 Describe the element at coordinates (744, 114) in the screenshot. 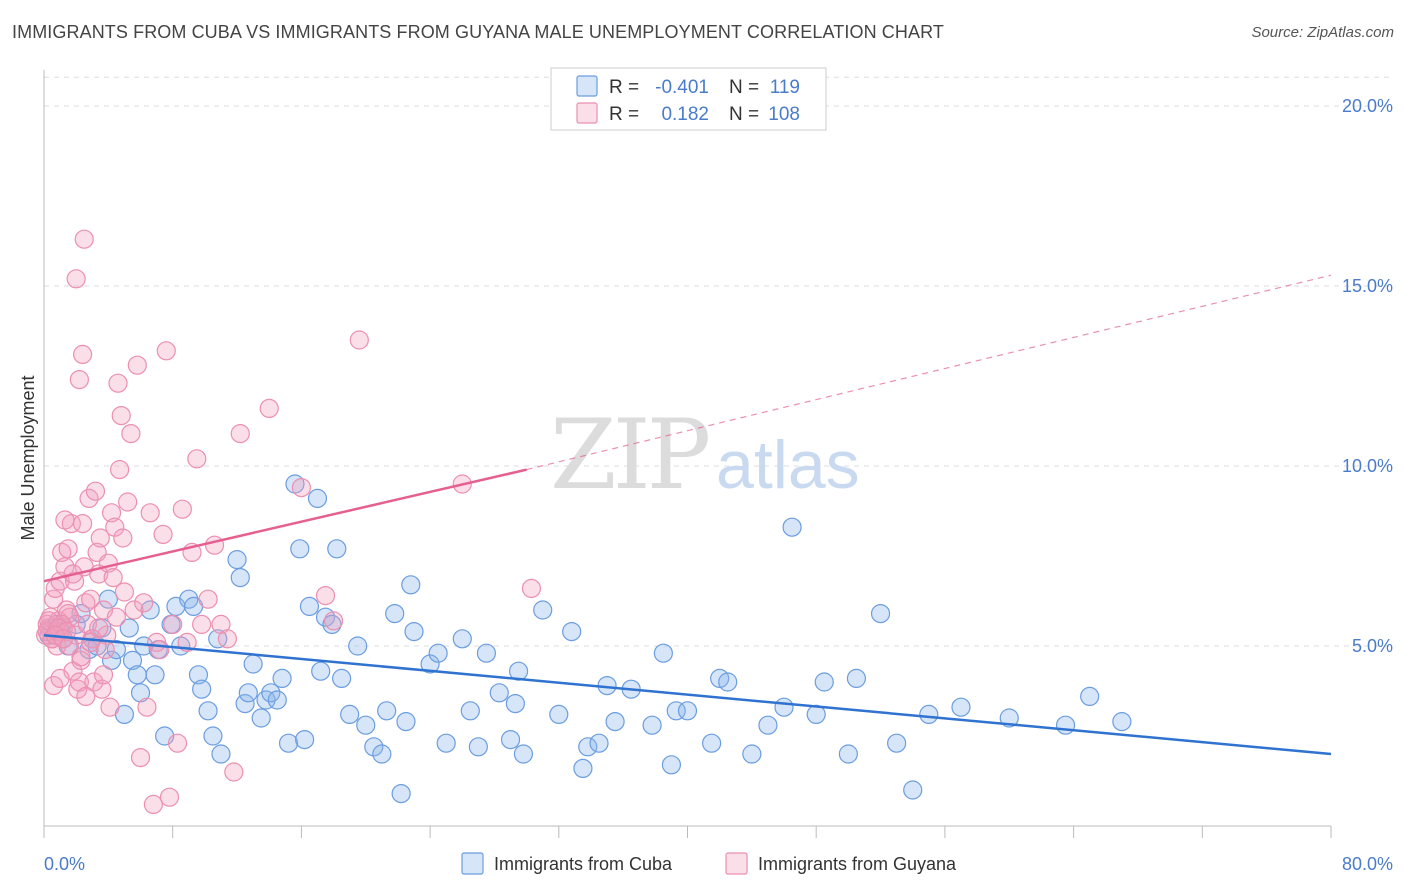

I see `legend-n-label-guyana: N =` at that location.